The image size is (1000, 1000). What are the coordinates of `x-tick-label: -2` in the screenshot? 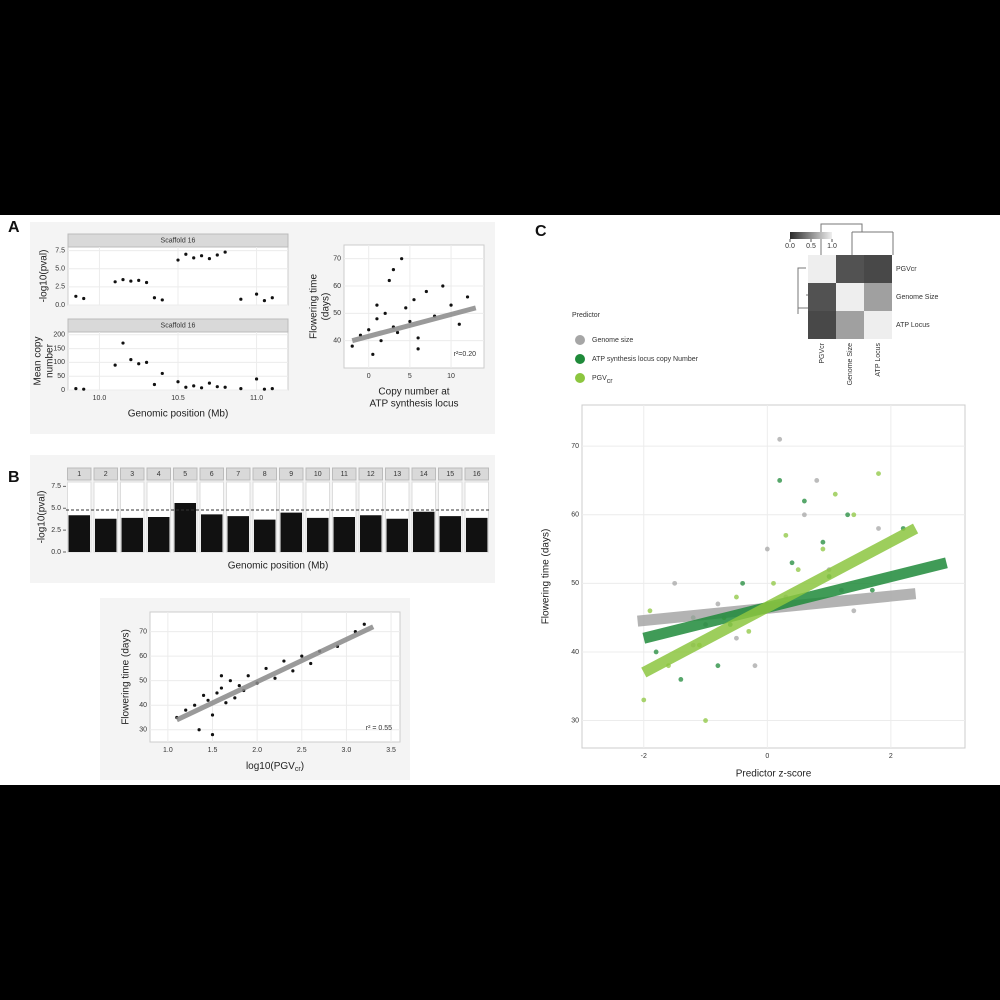 It's located at (644, 756).